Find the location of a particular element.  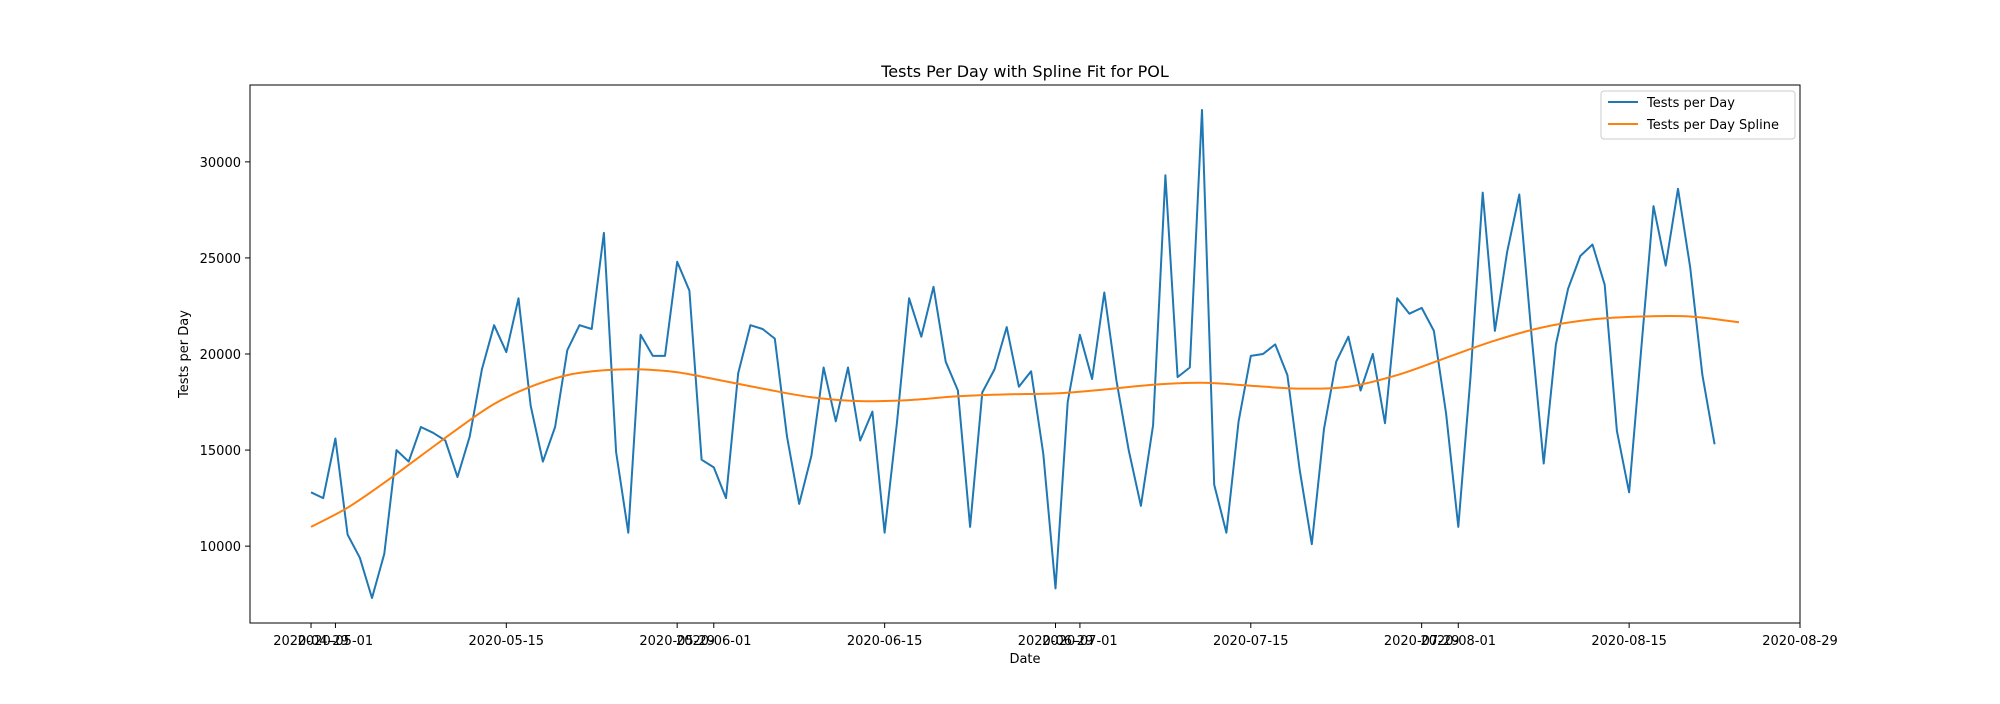

legend-box is located at coordinates (1698, 115).